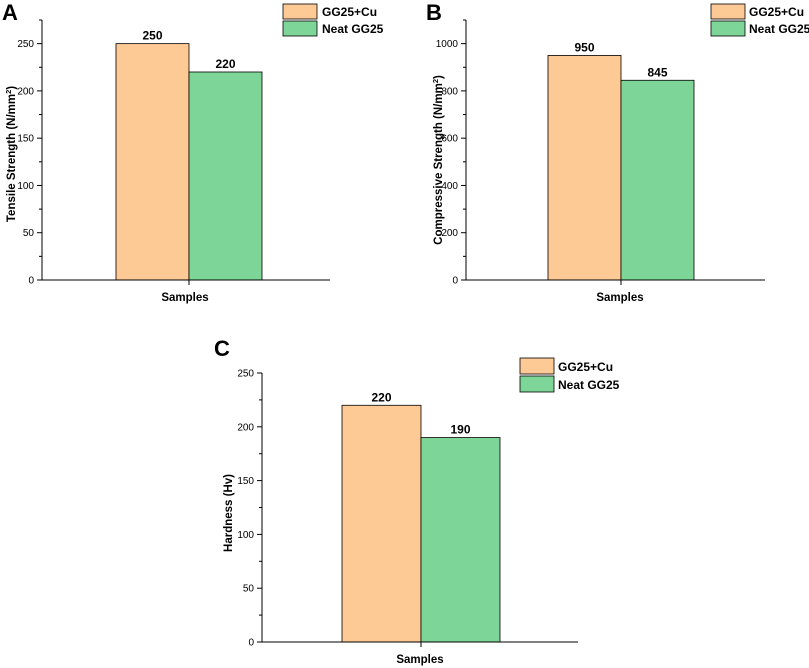 The image size is (809, 668). What do you see at coordinates (460, 430) in the screenshot?
I see `data-label-c-2: 190` at bounding box center [460, 430].